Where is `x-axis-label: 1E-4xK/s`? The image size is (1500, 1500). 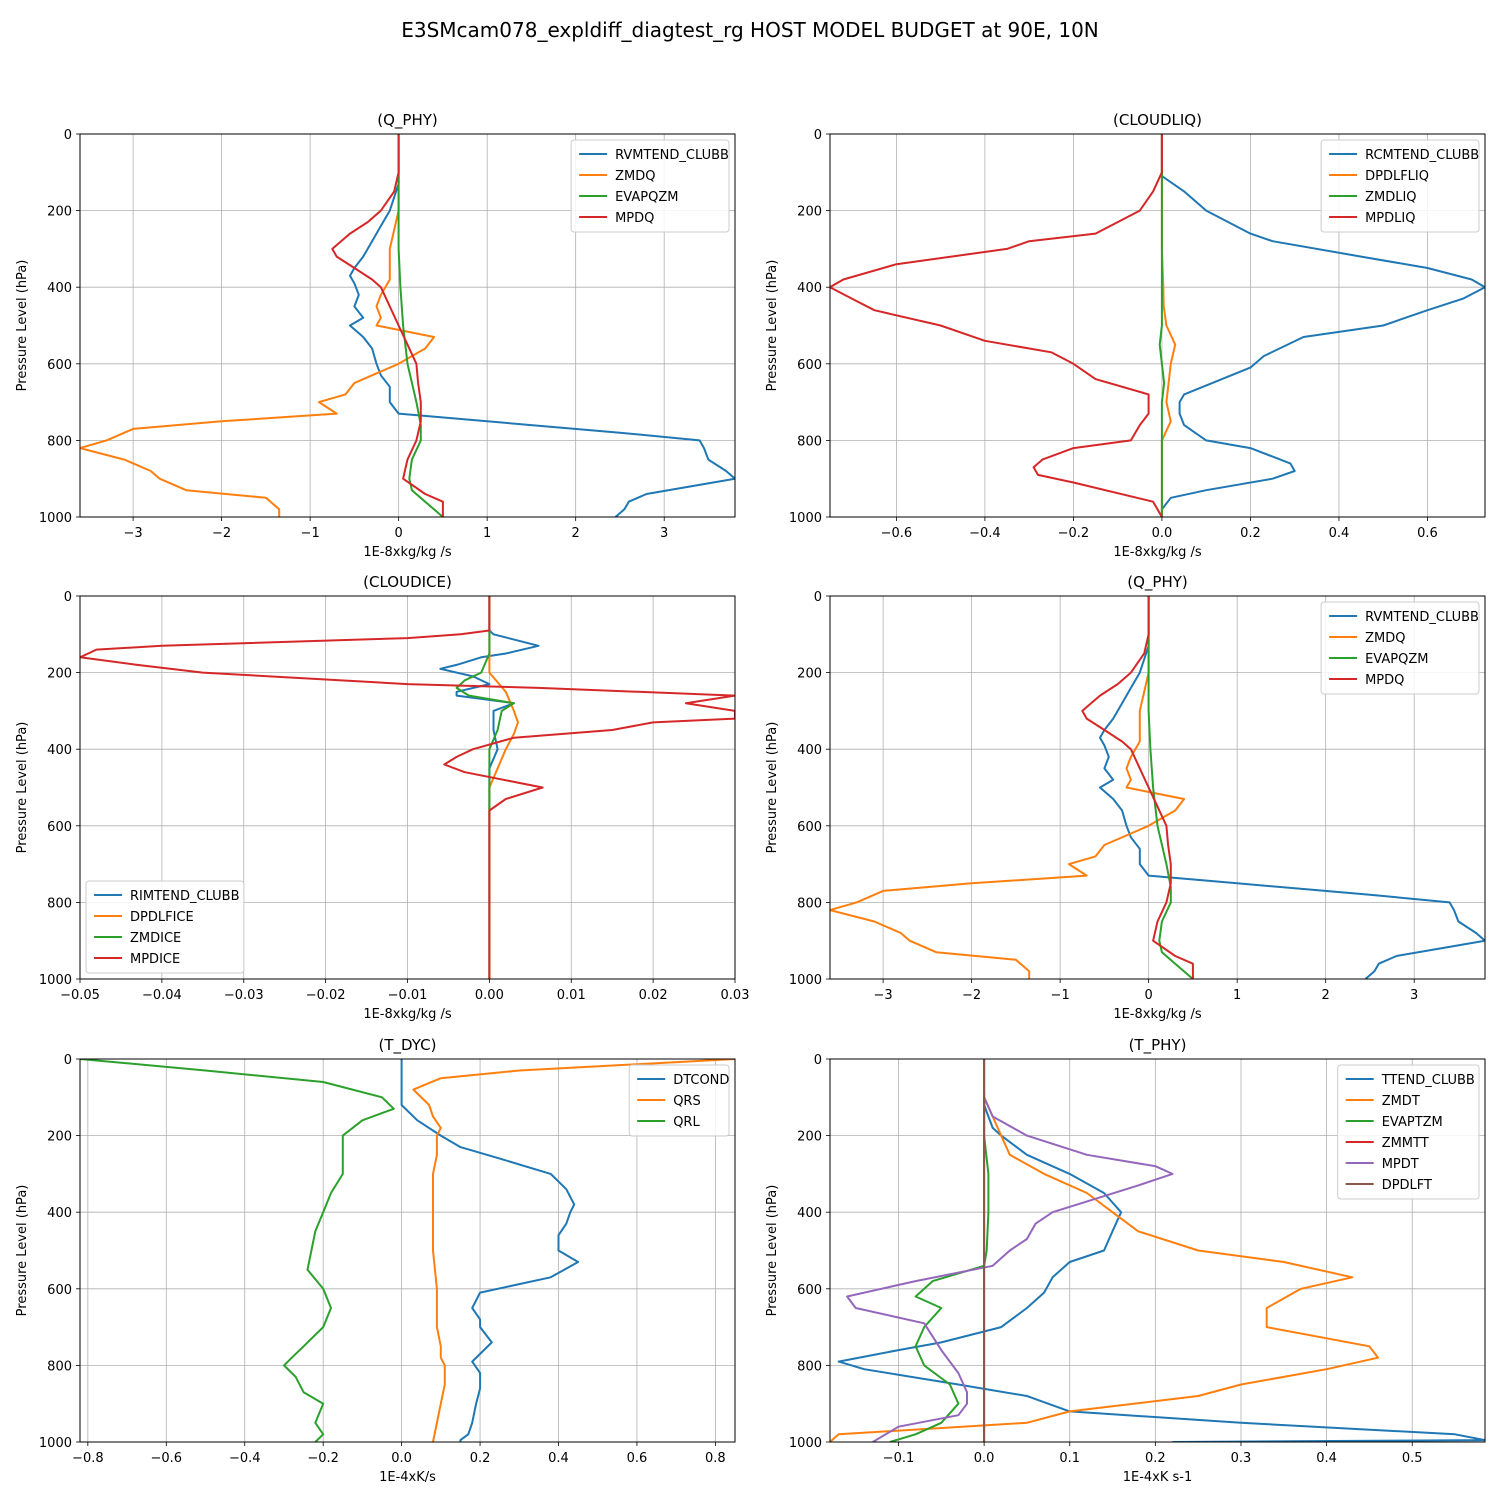 x-axis-label: 1E-4xK/s is located at coordinates (407, 1477).